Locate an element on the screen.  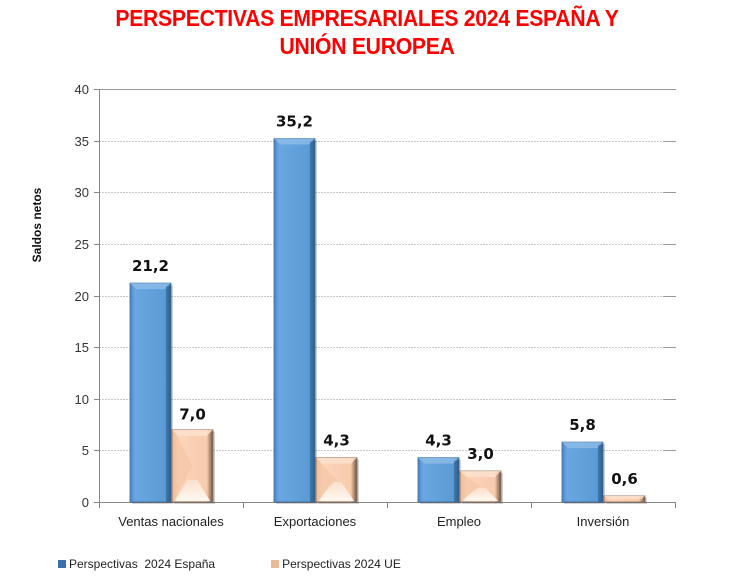
y-tick-label: 25 is located at coordinates (82, 244).